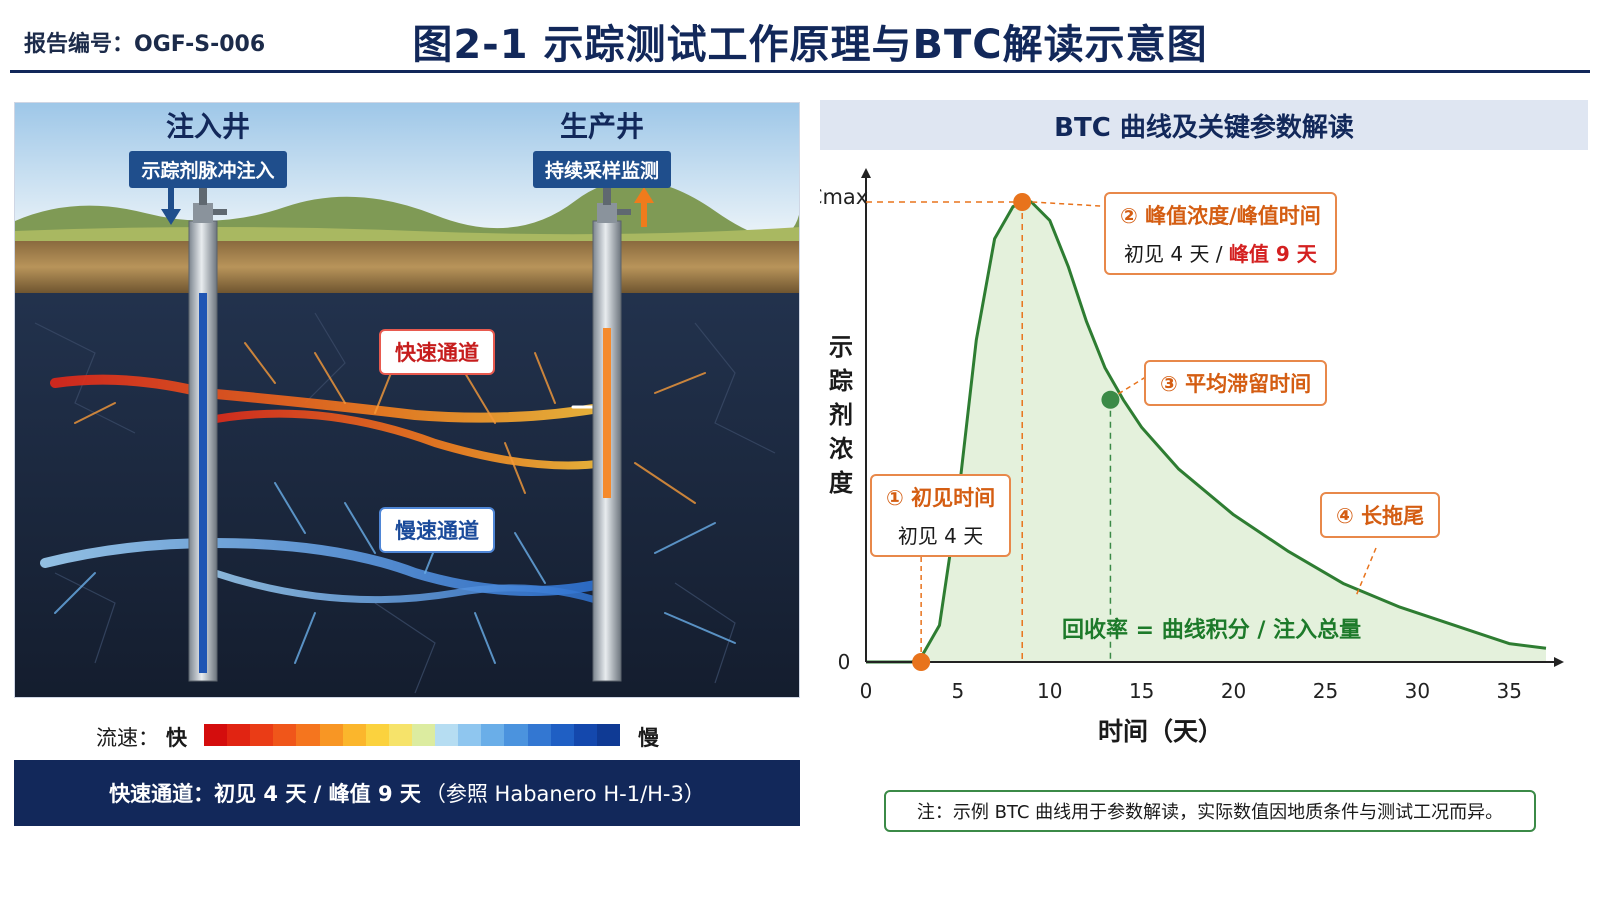 This screenshot has height=900, width=1600. Describe the element at coordinates (437, 352) in the screenshot. I see `fast-channel-label: 快速通道` at that location.